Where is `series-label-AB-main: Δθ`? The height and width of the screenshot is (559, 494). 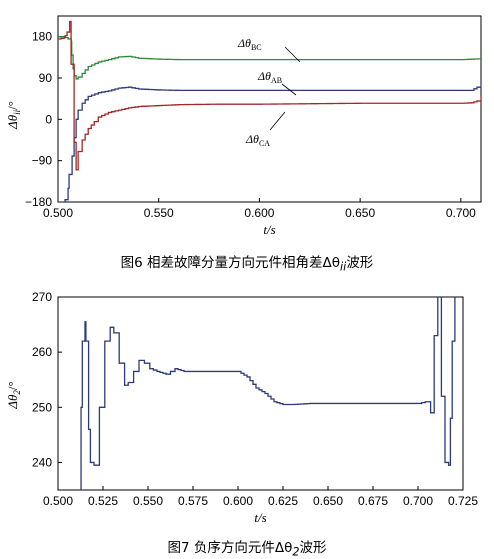
series-label-AB-main: Δθ is located at coordinates (264, 76).